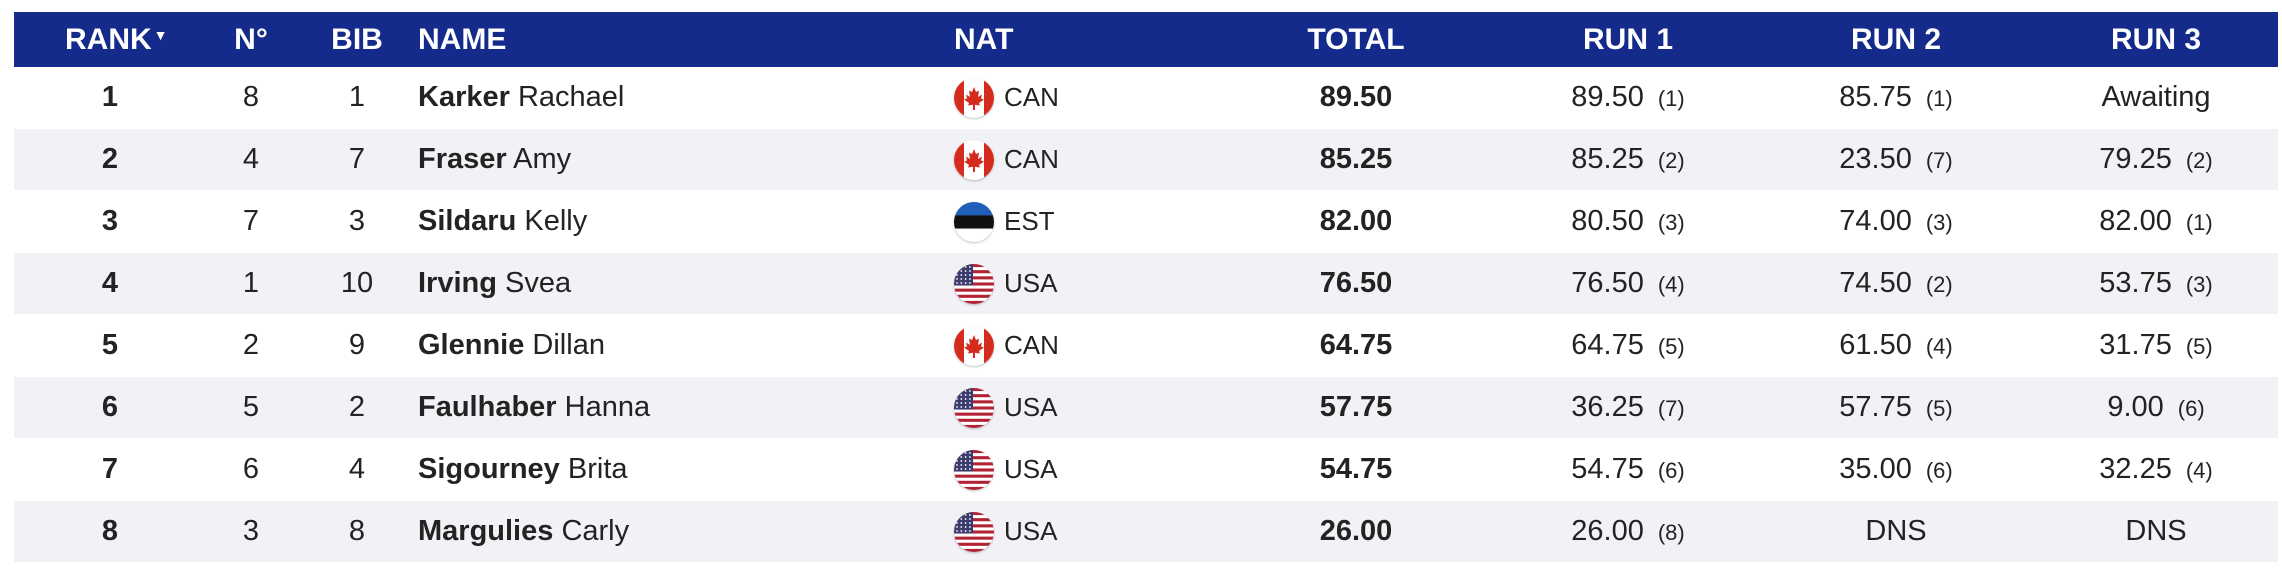 This screenshot has width=2282, height=570. What do you see at coordinates (1356, 407) in the screenshot?
I see `total-score-cell: 57.75` at bounding box center [1356, 407].